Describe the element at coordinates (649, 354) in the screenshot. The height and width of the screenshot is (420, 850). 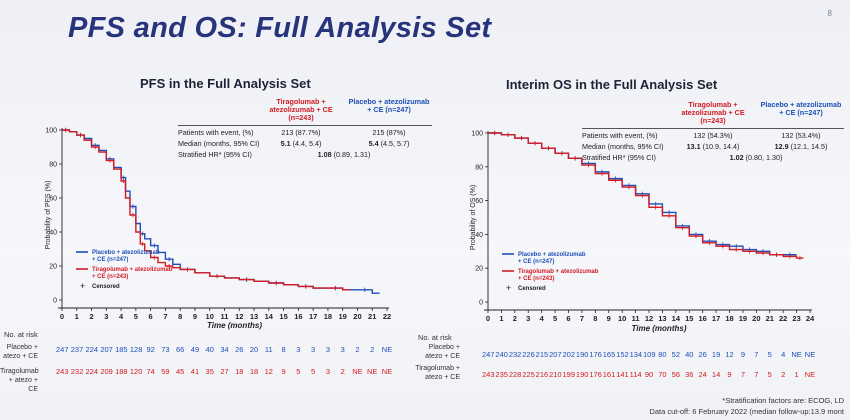
I see `risk-value: 109` at that location.